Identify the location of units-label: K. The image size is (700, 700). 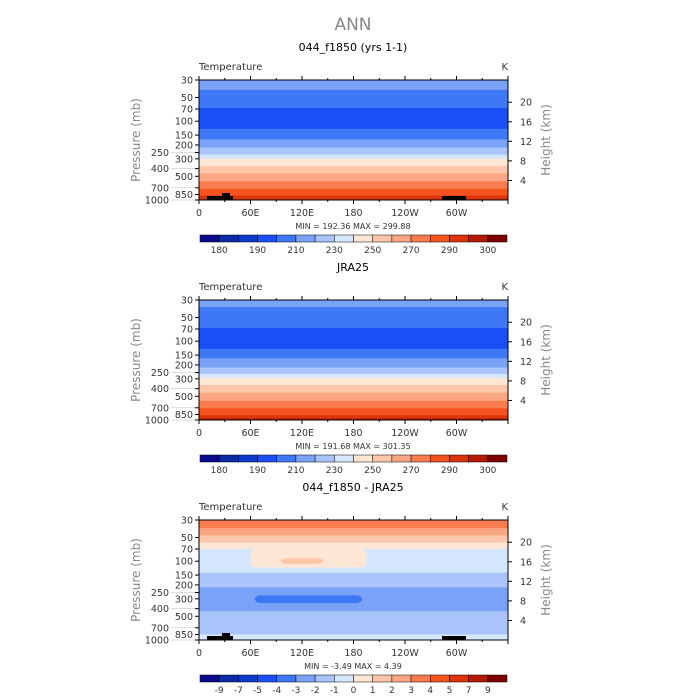
(504, 507).